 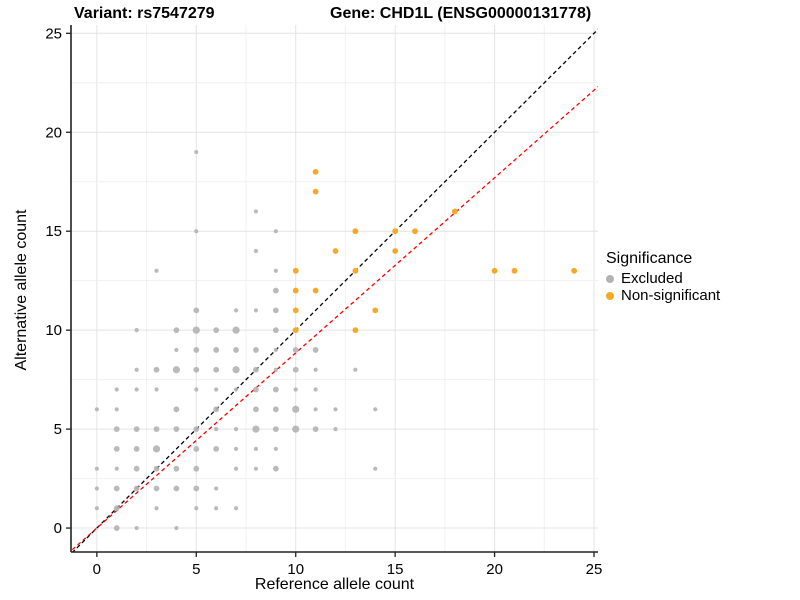 What do you see at coordinates (494, 569) in the screenshot?
I see `x-tick-label: 20` at bounding box center [494, 569].